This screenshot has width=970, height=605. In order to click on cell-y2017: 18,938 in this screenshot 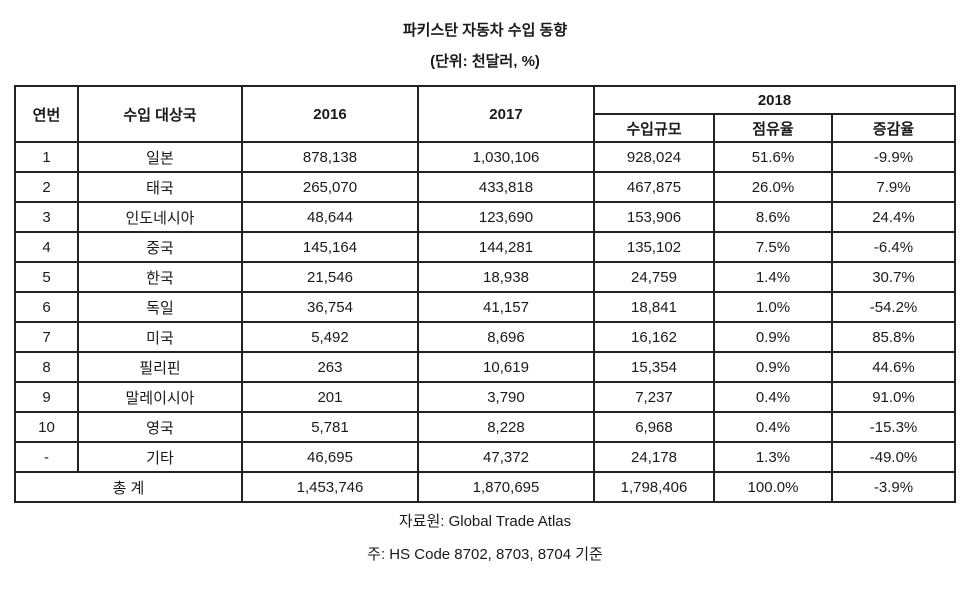, I will do `click(505, 277)`.